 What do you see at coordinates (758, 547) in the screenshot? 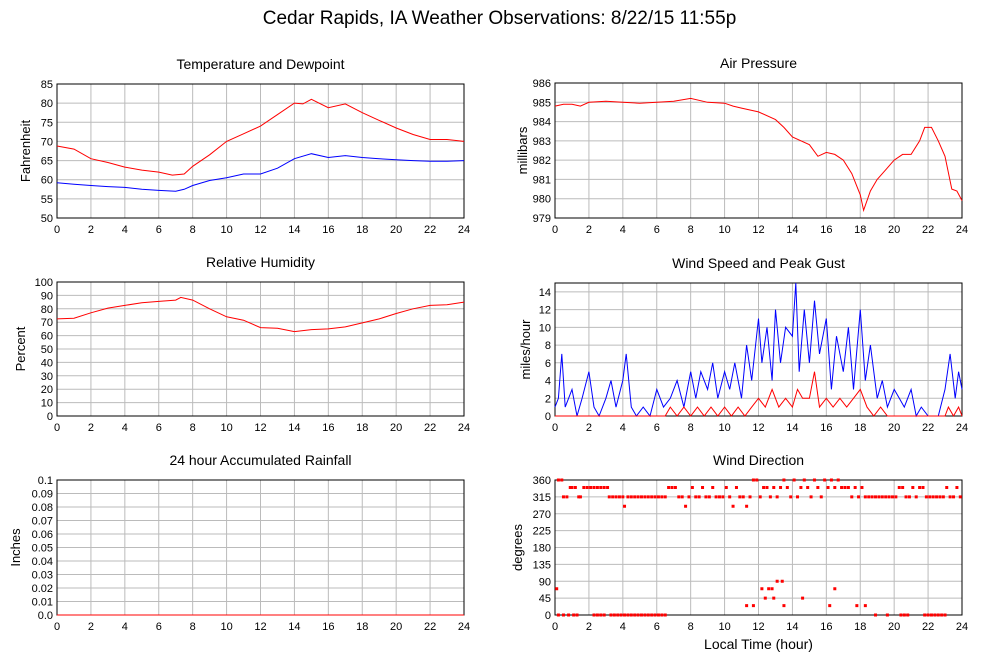
I see `wind_direction-plot-frame` at bounding box center [758, 547].